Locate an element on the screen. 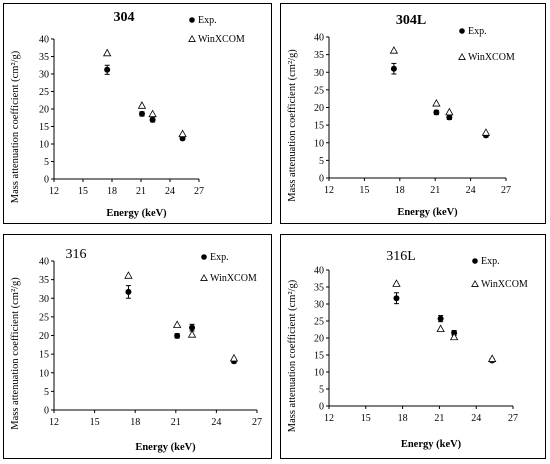 This screenshot has height=464, width=550. chart-title: 316L is located at coordinates (401, 256).